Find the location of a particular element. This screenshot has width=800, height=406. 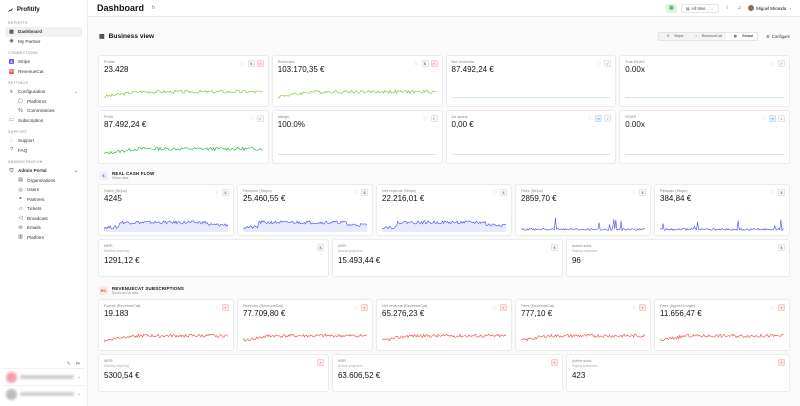

sidebar-item-admin-portal: ⛉ Admin Portal ⌄ is located at coordinates (43, 171).